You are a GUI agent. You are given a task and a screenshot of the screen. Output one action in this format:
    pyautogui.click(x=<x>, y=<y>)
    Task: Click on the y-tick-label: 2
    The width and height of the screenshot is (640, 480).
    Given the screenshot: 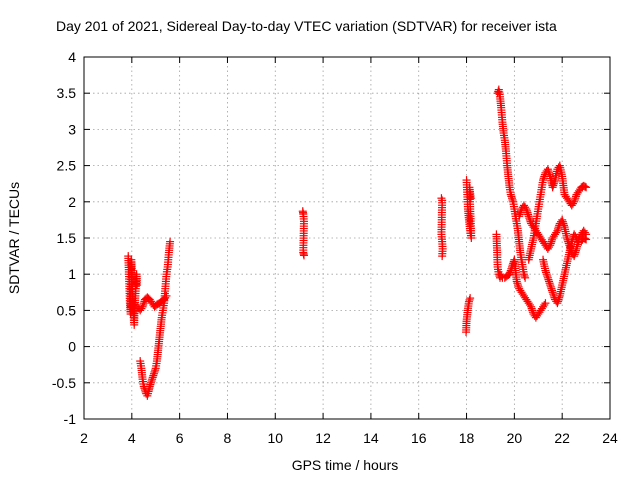 What is the action you would take?
    pyautogui.click(x=72, y=202)
    